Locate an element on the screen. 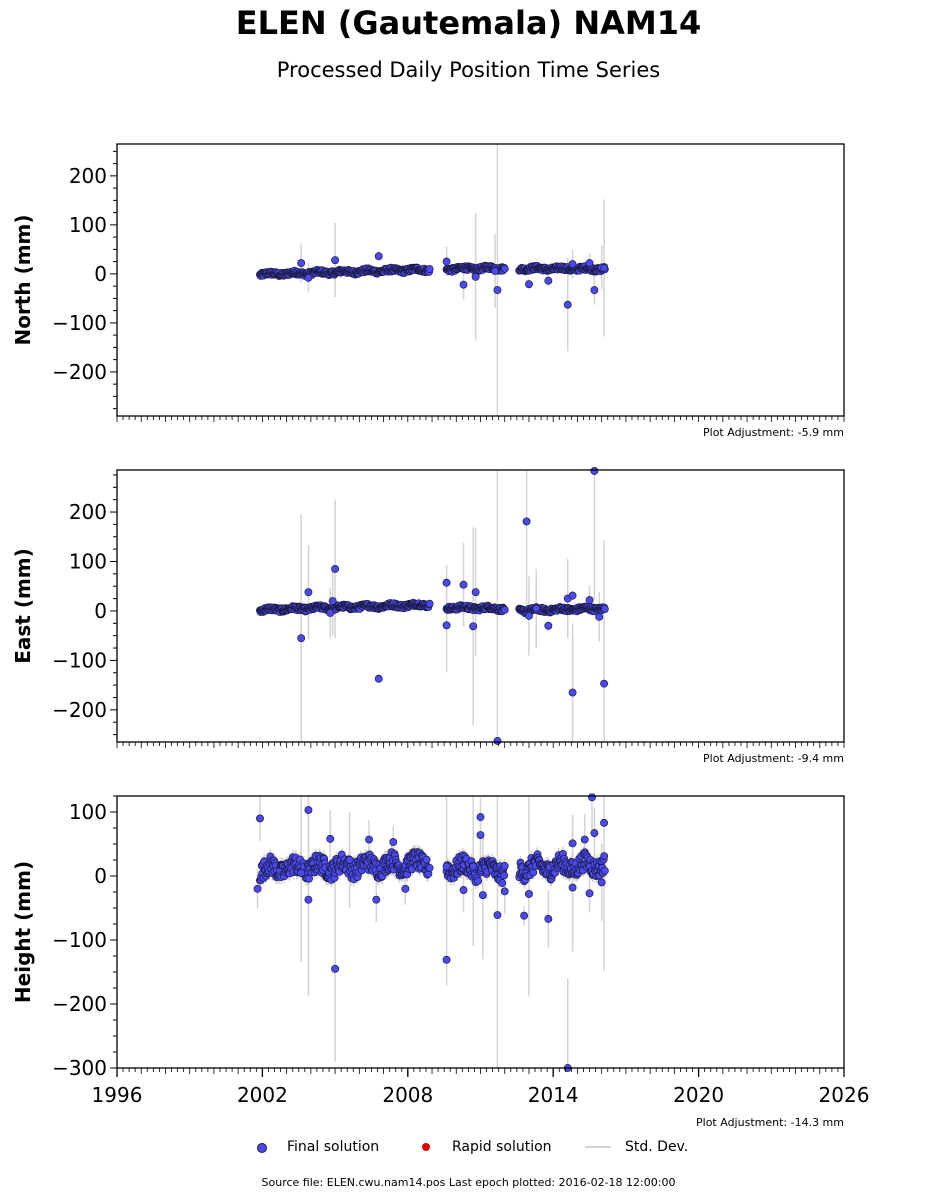  legend-rapid-label: Rapid solution is located at coordinates (502, 1147).